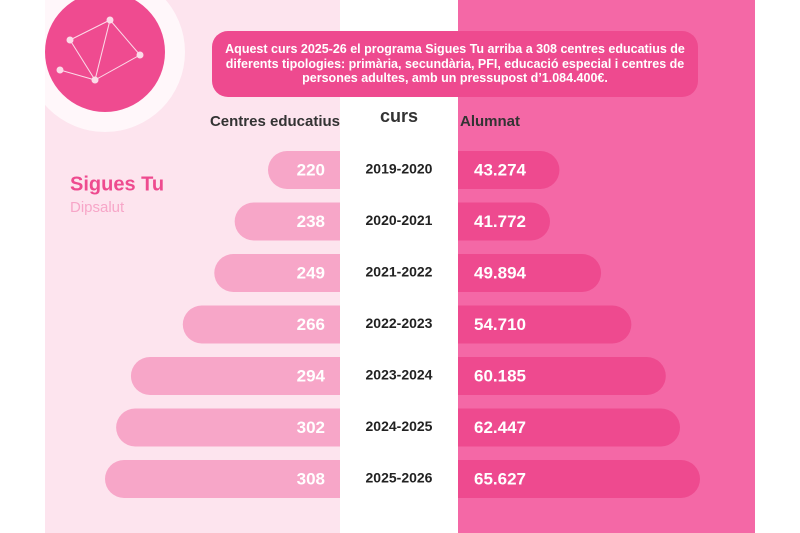 Image resolution: width=800 pixels, height=533 pixels. Describe the element at coordinates (399, 169) in the screenshot. I see `category-label: 2019-2020` at that location.